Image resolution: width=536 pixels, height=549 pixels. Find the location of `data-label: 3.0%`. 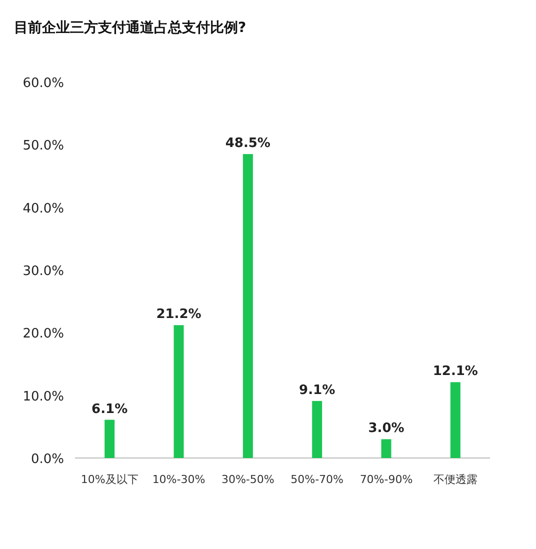

data-label: 3.0% is located at coordinates (386, 428).